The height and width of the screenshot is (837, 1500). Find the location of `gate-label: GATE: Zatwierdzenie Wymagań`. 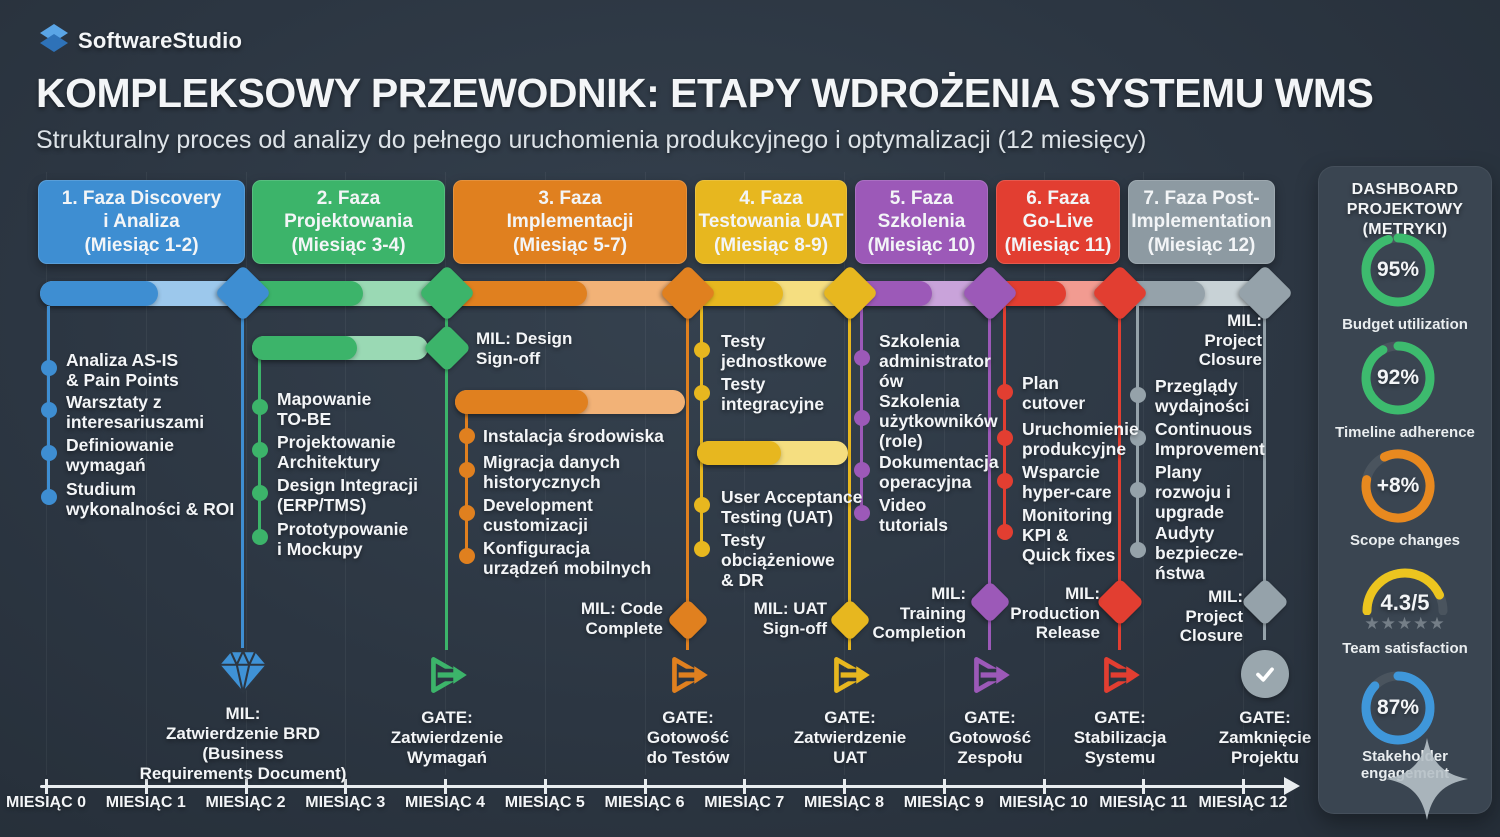

gate-label: GATE: Zatwierdzenie Wymagań is located at coordinates (447, 738).